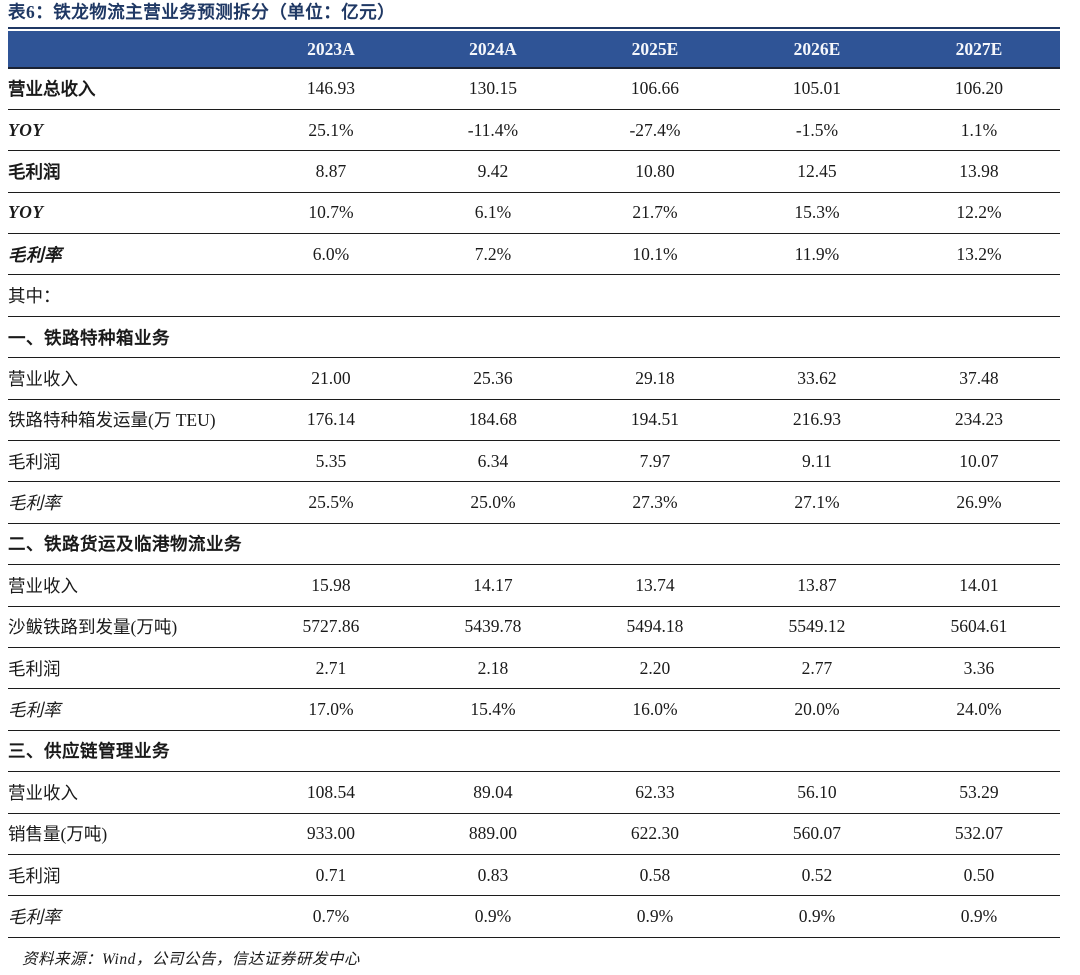 The image size is (1080, 975). I want to click on cell-value: 5604.61, so click(978, 627).